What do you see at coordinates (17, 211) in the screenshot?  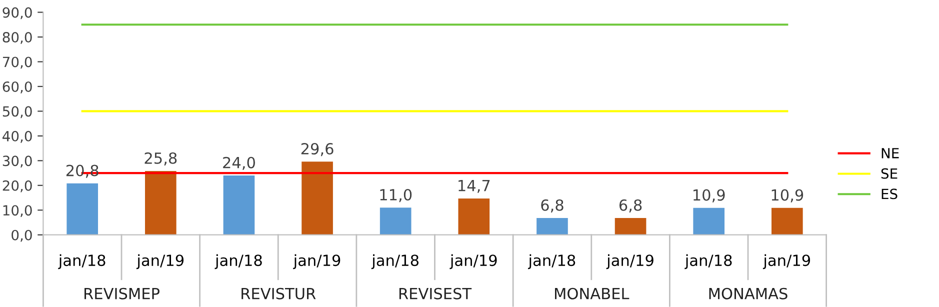 I see `y-tick-label: 10,0` at bounding box center [17, 211].